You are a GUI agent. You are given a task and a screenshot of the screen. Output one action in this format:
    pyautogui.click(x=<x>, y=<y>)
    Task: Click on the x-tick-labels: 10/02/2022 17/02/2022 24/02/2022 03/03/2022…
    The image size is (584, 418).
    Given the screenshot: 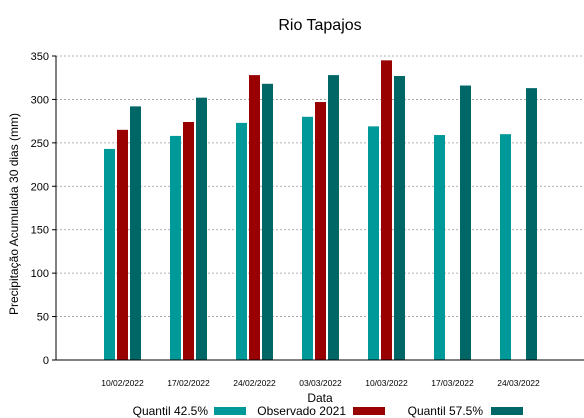 What is the action you would take?
    pyautogui.click(x=320, y=383)
    